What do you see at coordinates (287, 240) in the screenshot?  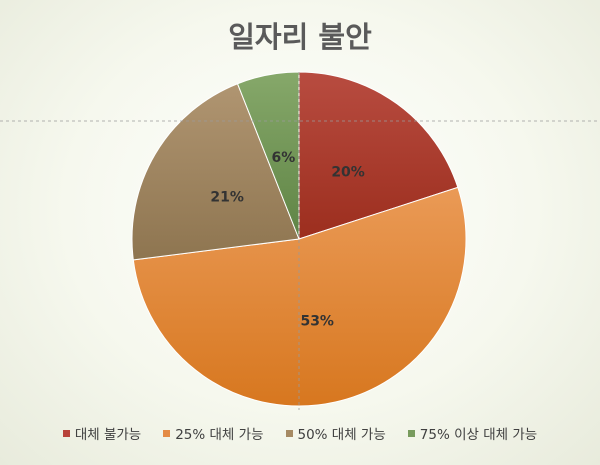 I see `slice-labels: 20% 53% 21% 6%` at bounding box center [287, 240].